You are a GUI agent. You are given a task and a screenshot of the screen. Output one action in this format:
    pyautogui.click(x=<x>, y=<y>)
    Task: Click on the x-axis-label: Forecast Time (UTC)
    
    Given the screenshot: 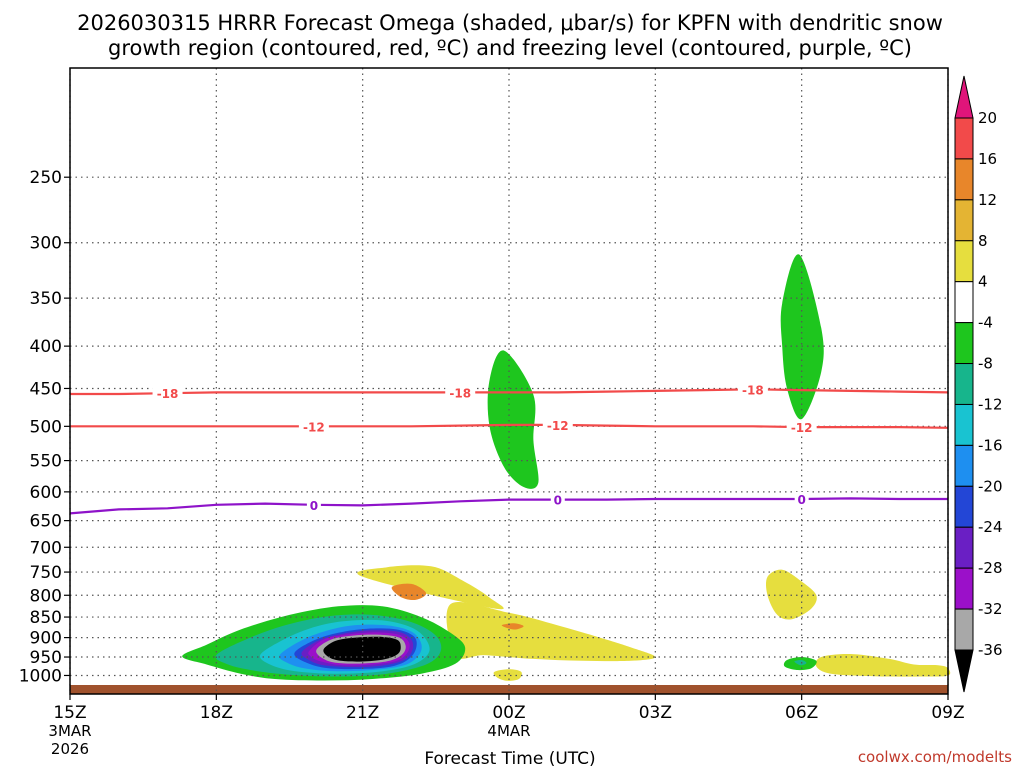 What is the action you would take?
    pyautogui.click(x=509, y=758)
    